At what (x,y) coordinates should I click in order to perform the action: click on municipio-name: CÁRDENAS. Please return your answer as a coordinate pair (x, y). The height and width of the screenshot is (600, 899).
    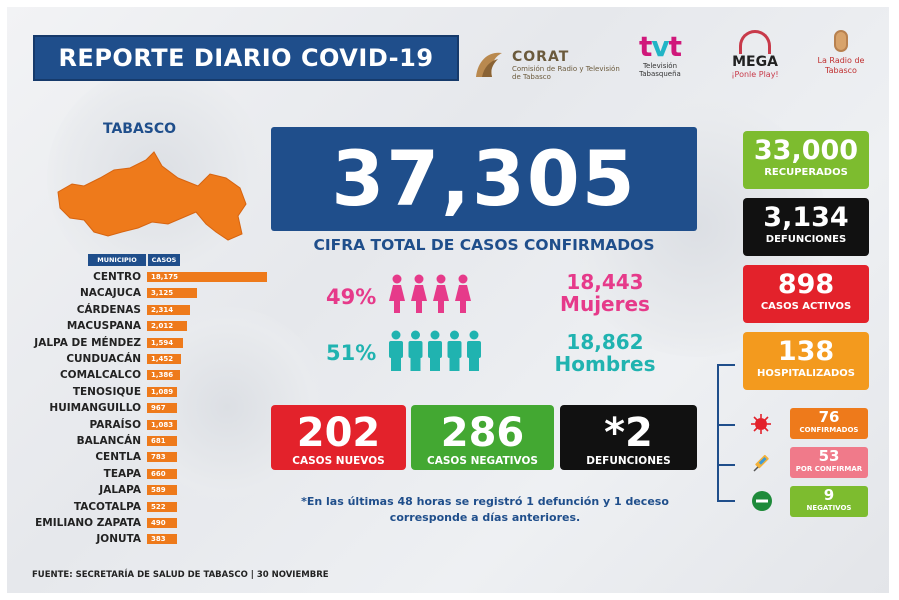
    Looking at the image, I should click on (108, 309).